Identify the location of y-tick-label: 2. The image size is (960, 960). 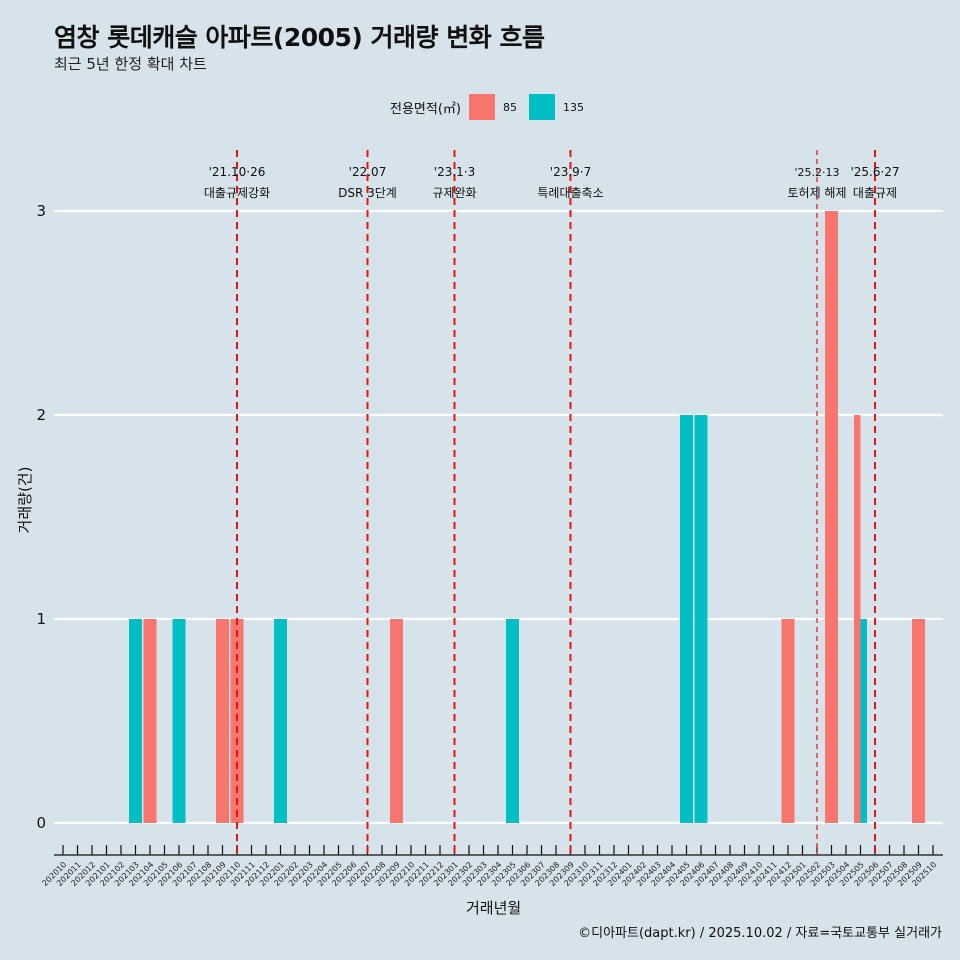
(41, 415).